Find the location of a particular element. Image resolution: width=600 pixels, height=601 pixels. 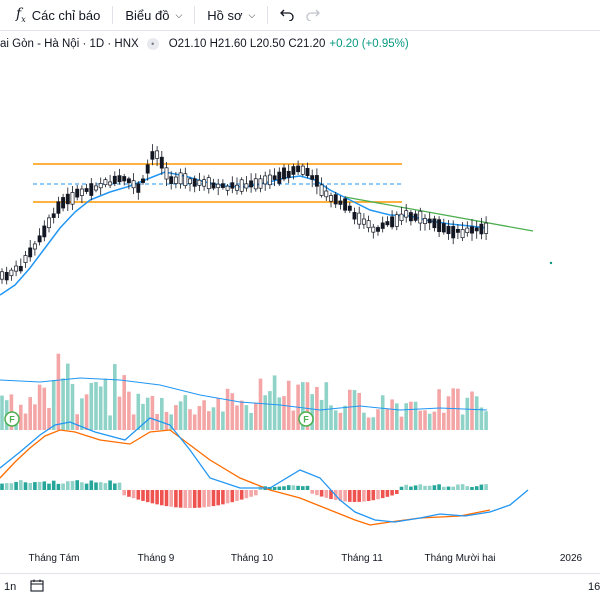

indicators-button: fx Các chỉ báo is located at coordinates (53, 15).